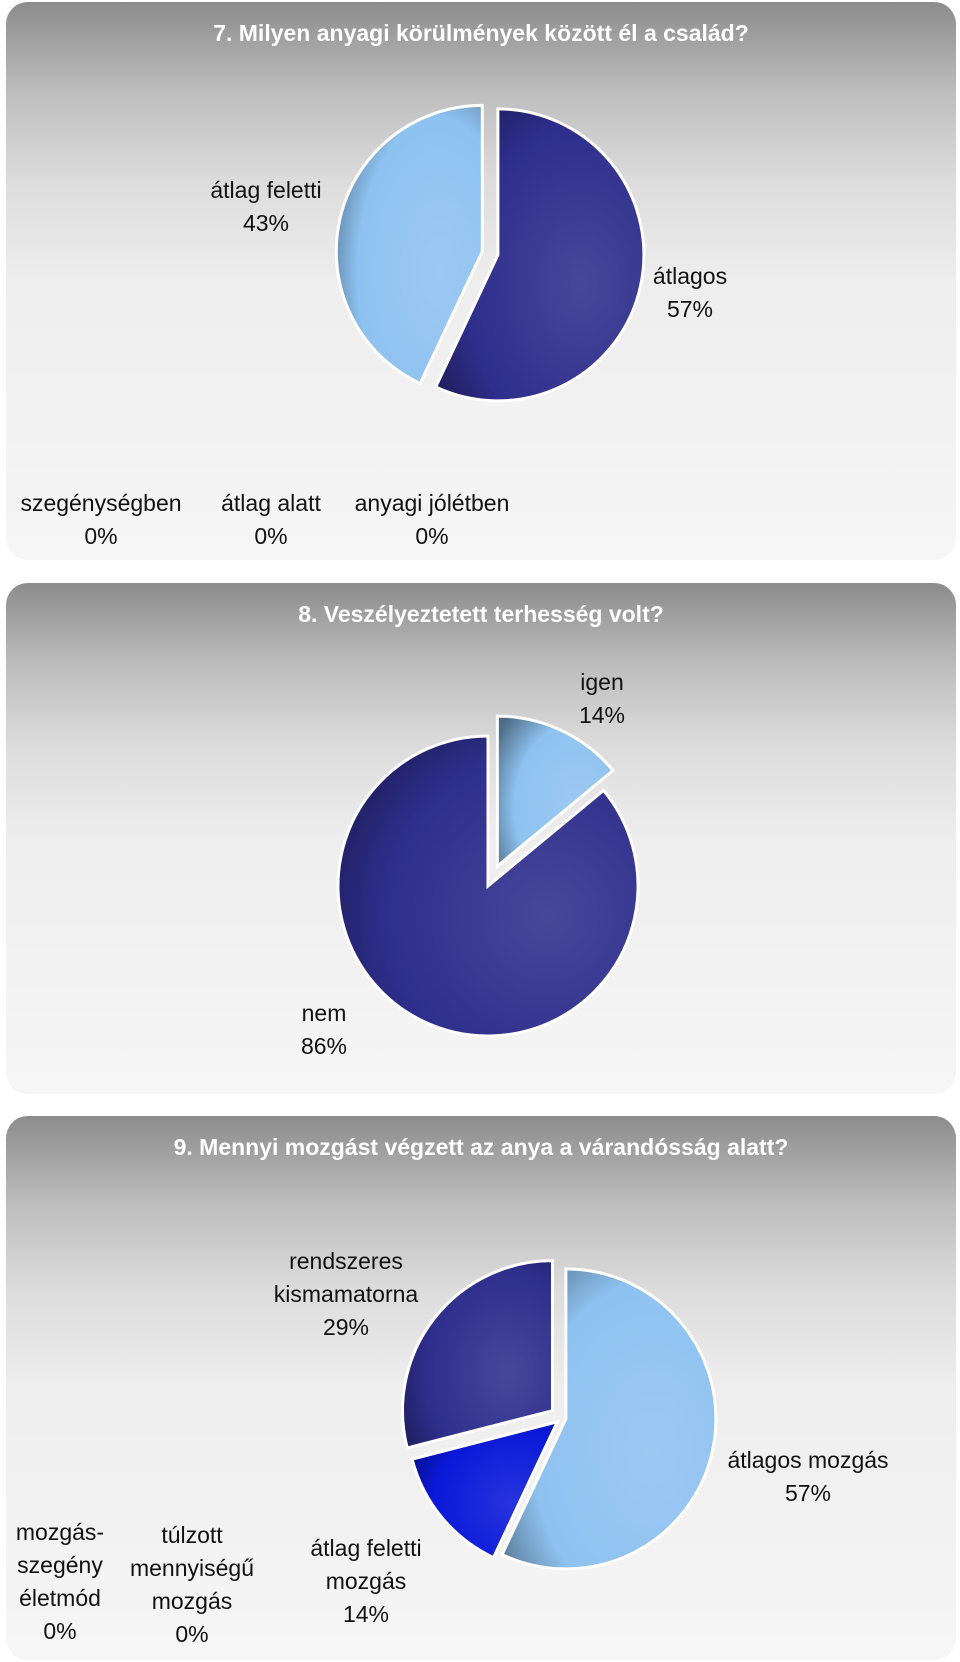 This screenshot has height=1662, width=960. What do you see at coordinates (60, 1581) in the screenshot?
I see `slice-label-mozgasszegeny: mozgás-szegény életmód 0%` at bounding box center [60, 1581].